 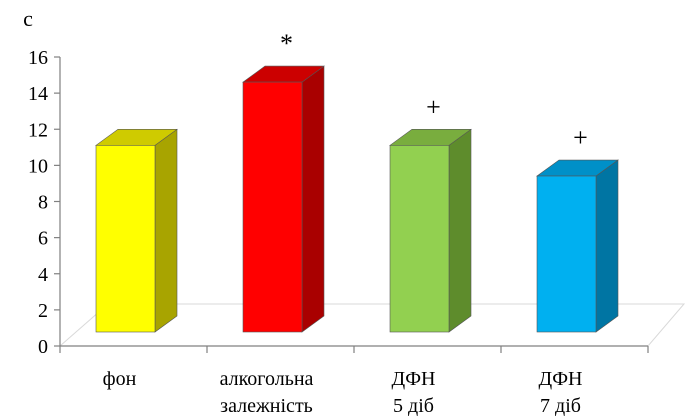 I want to click on y-tick-label: 8, so click(x=43, y=203).